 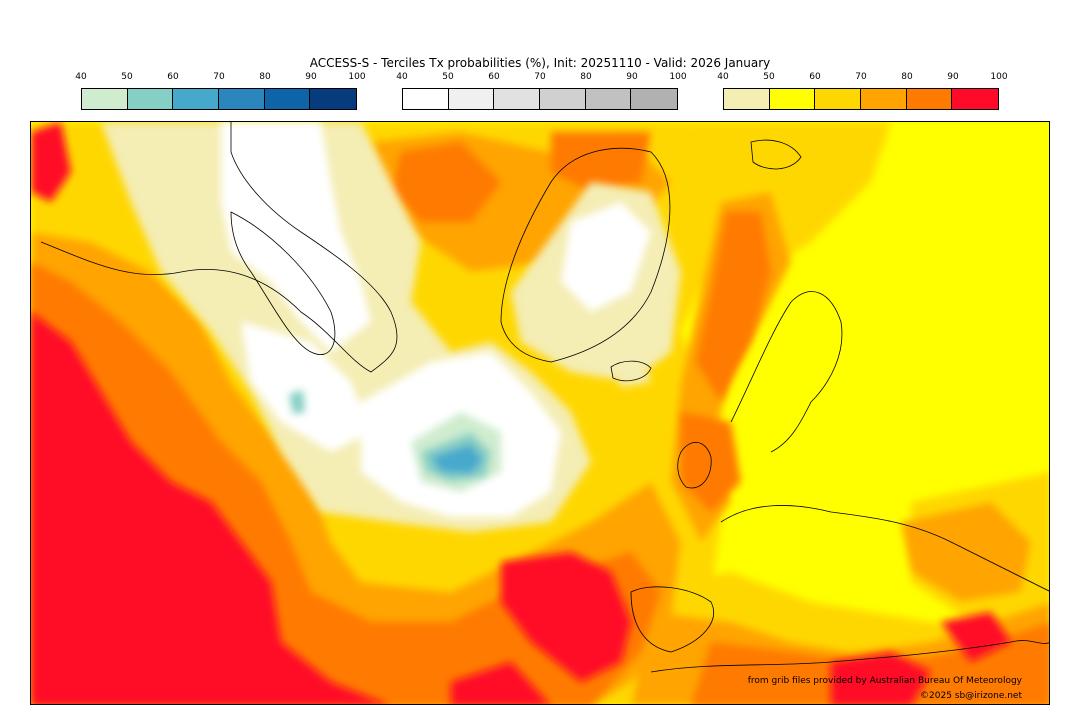 I want to click on field-90-100-midatlantic, so click(x=566, y=617).